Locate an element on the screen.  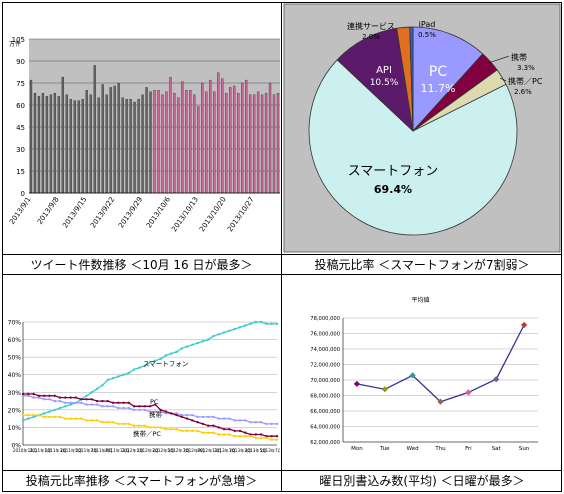
slice-percent-label: 3.3% is located at coordinates (526, 68).